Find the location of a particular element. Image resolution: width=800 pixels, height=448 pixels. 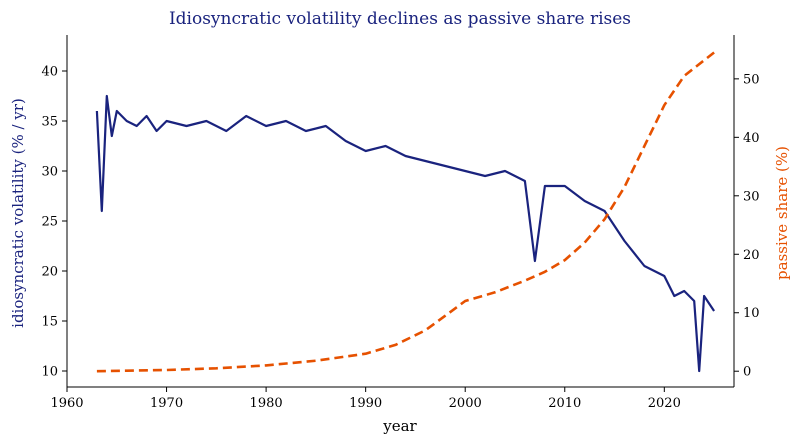

x-tick-label: 1980 is located at coordinates (266, 403).